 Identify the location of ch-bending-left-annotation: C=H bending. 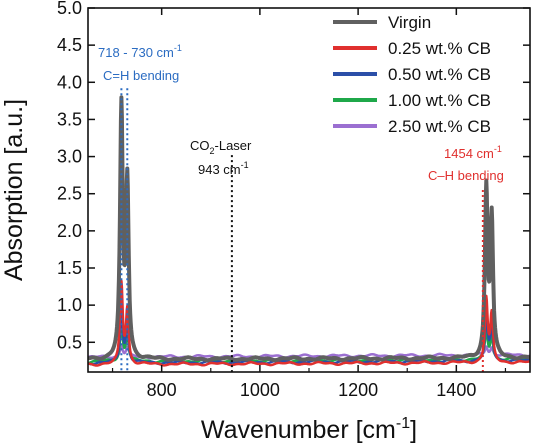
(141, 75).